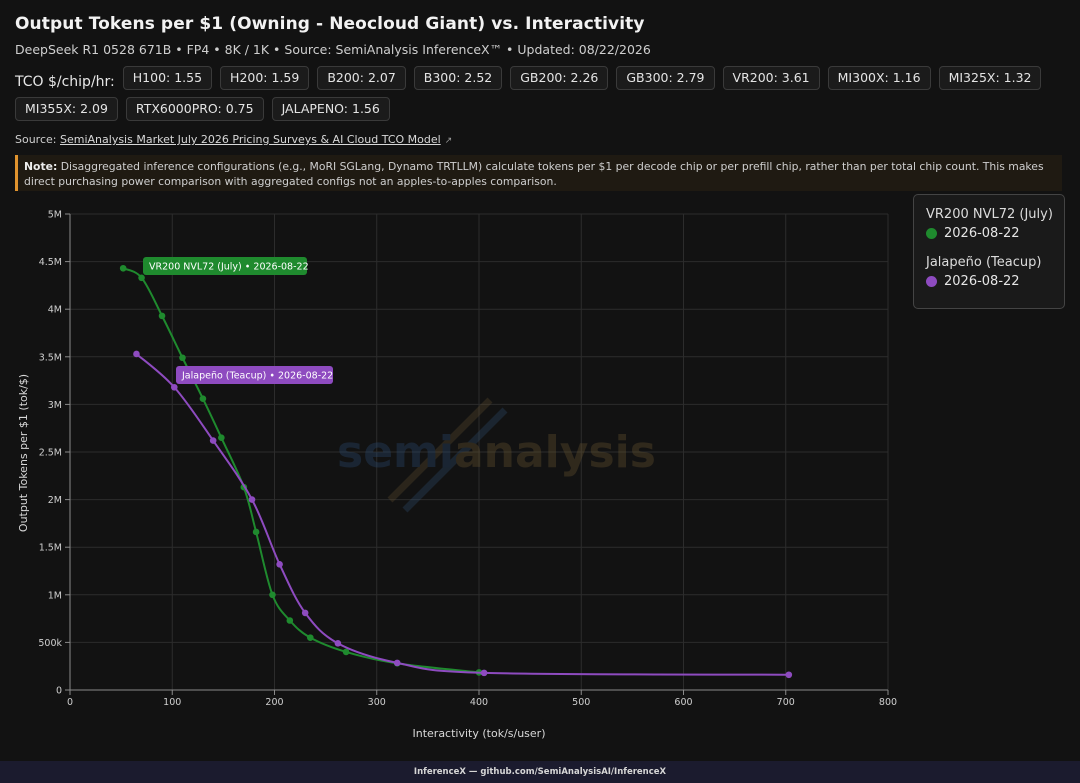  I want to click on y-tick-label: 5M, so click(55, 215).